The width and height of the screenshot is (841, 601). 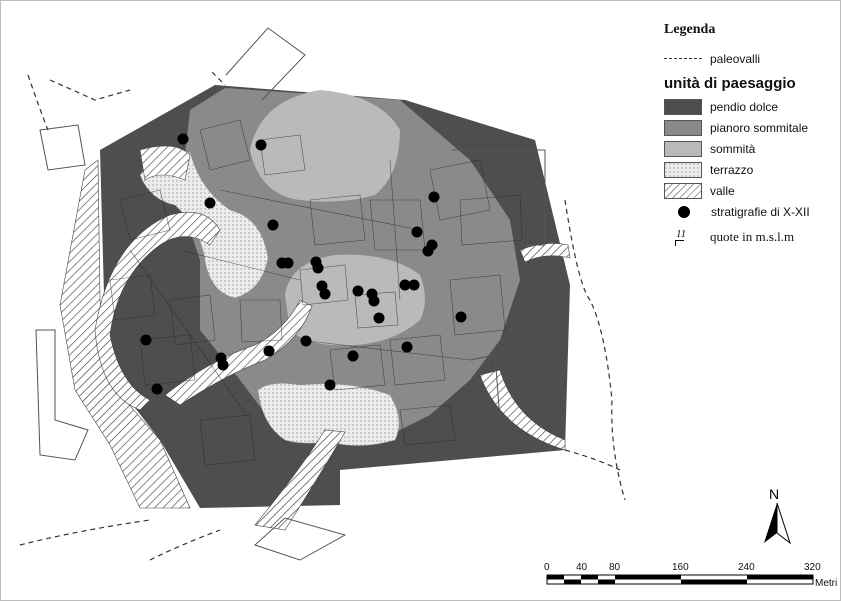 I want to click on legend-label: quote in m.s.l.m, so click(x=752, y=236).